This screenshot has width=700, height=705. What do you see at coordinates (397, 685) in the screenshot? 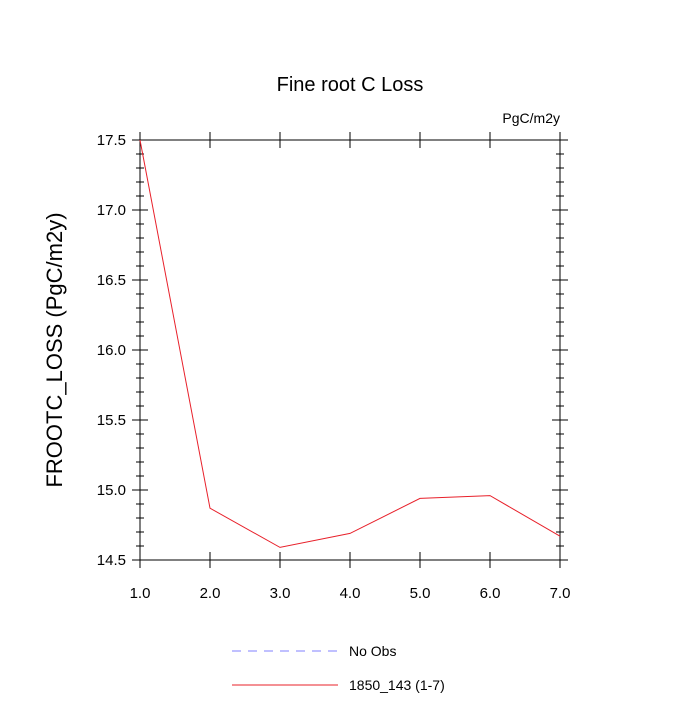
I see `legend-label: 1850_143 (1-7)` at bounding box center [397, 685].